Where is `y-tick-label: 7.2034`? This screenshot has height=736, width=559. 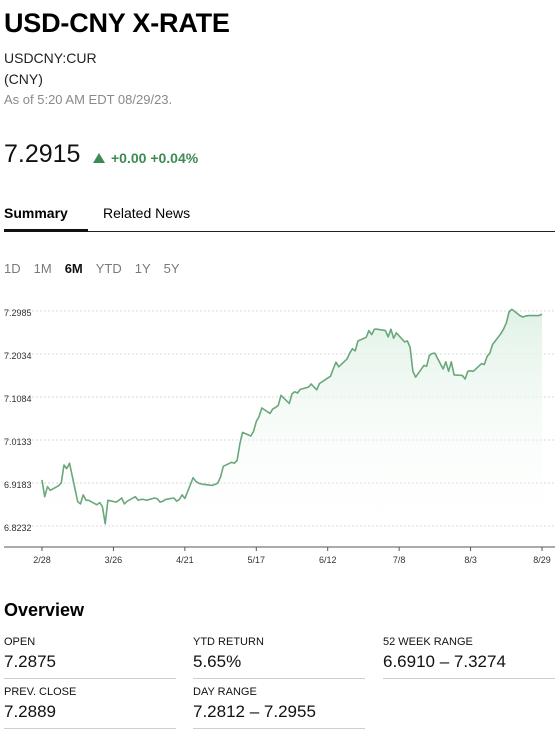
y-tick-label: 7.2034 is located at coordinates (18, 356).